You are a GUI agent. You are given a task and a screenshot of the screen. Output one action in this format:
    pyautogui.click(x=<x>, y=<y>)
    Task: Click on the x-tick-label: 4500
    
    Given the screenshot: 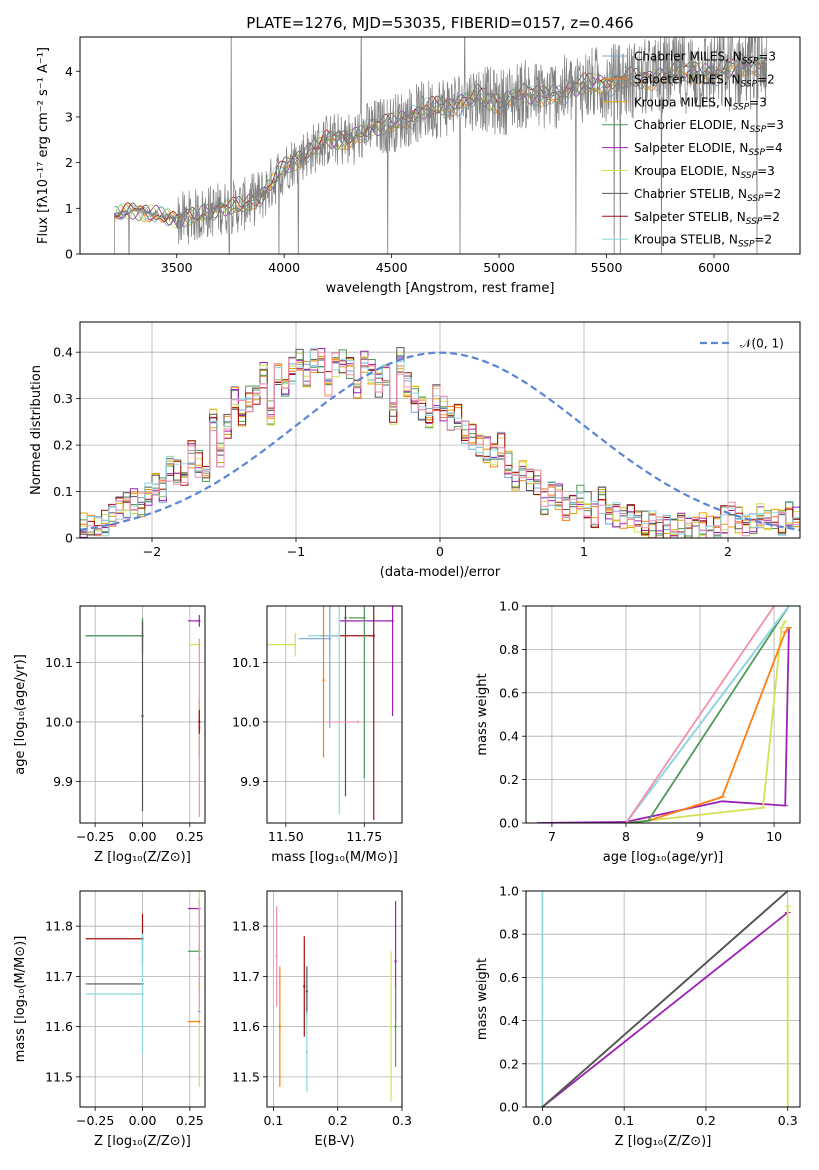 What is the action you would take?
    pyautogui.click(x=392, y=267)
    